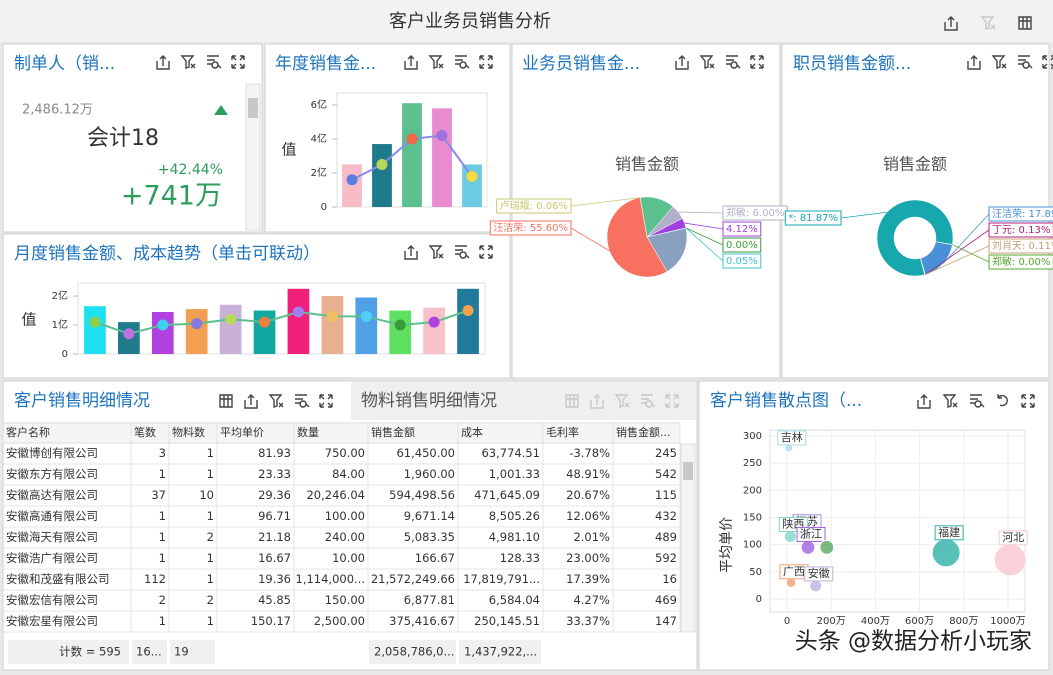 The height and width of the screenshot is (675, 1053). What do you see at coordinates (514, 537) in the screenshot?
I see `table-cell: 4,981.10` at bounding box center [514, 537].